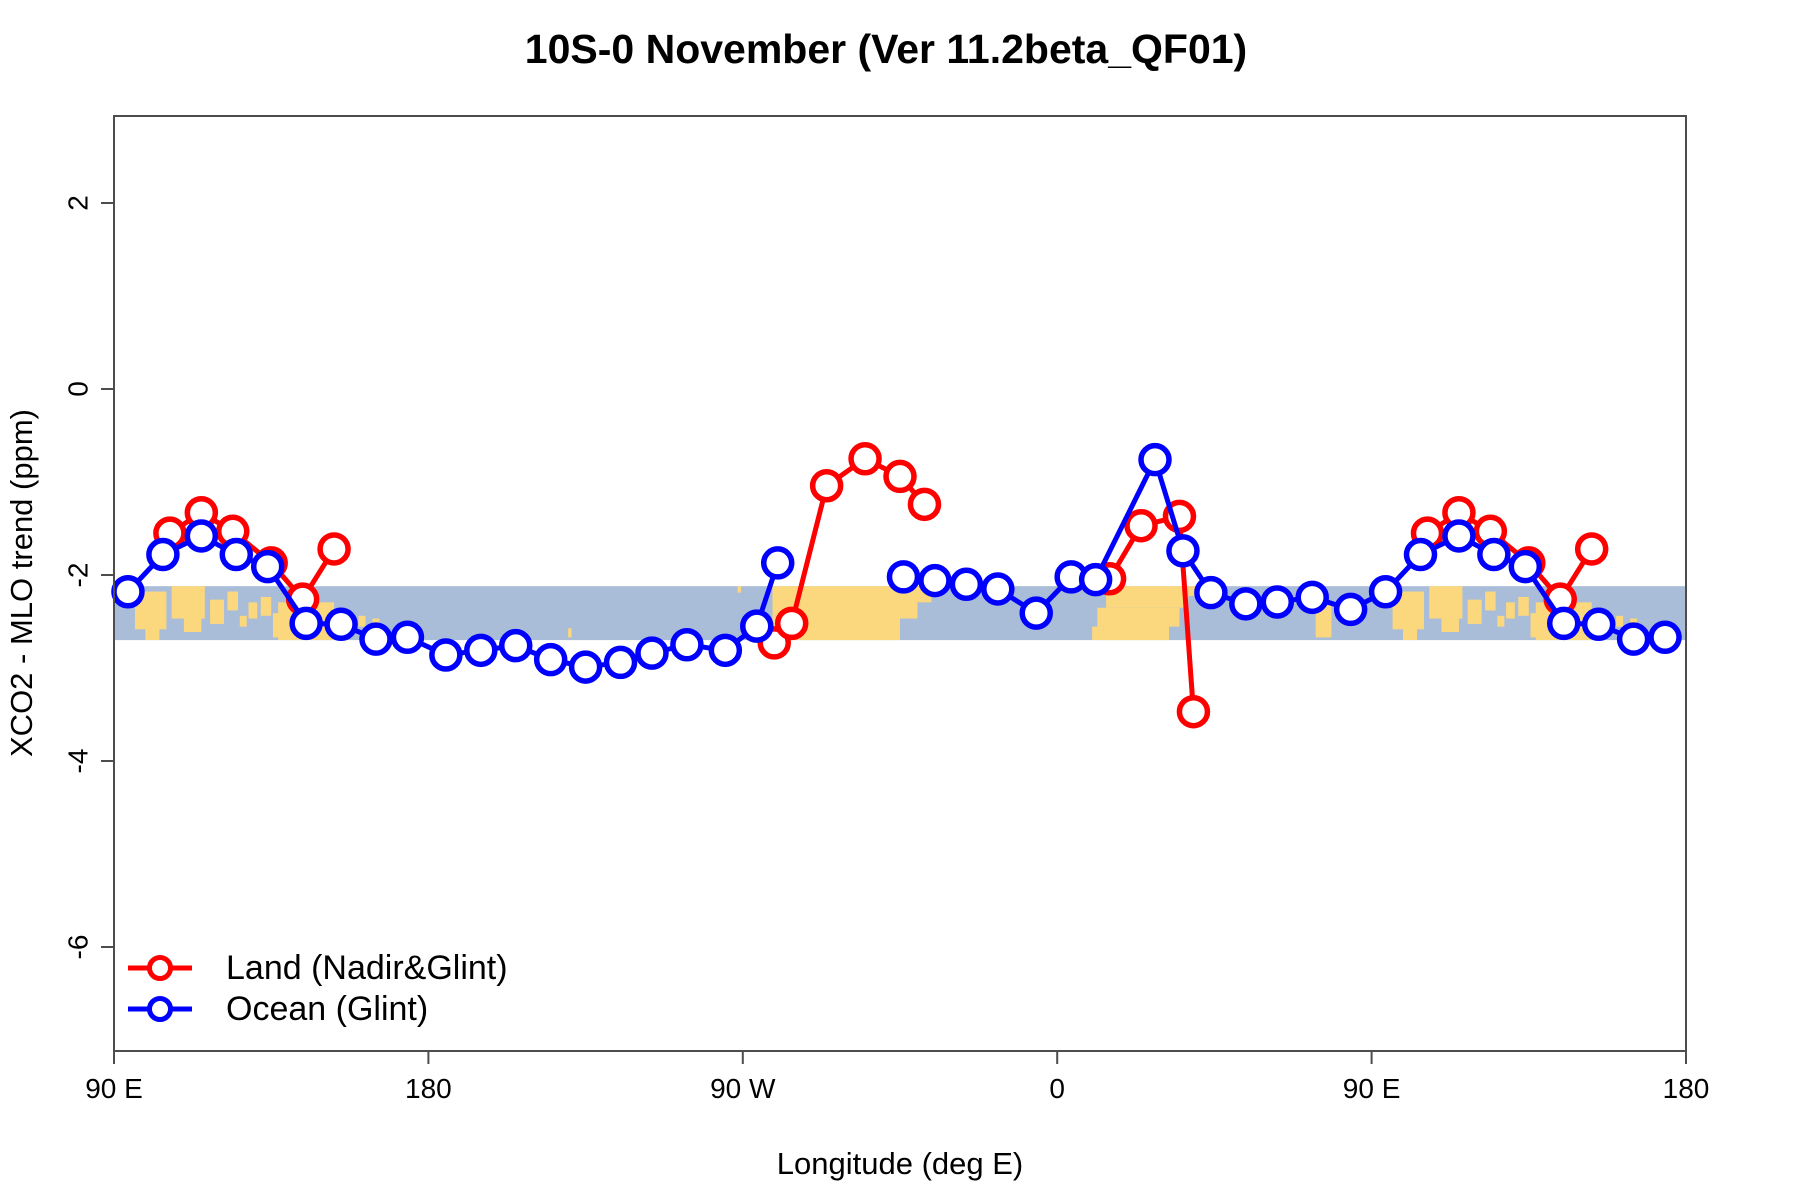 Image resolution: width=1800 pixels, height=1200 pixels. Describe the element at coordinates (743, 1088) in the screenshot. I see `x-axis-tick-label: 90 W` at that location.